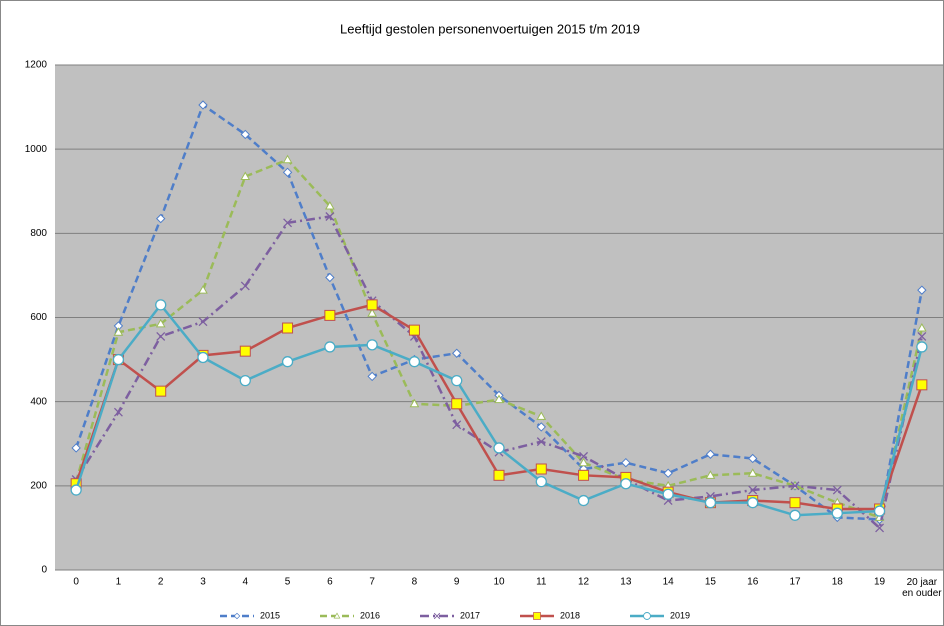 The height and width of the screenshot is (626, 944). Describe the element at coordinates (370, 615) in the screenshot. I see `legend-label: 2016` at that location.